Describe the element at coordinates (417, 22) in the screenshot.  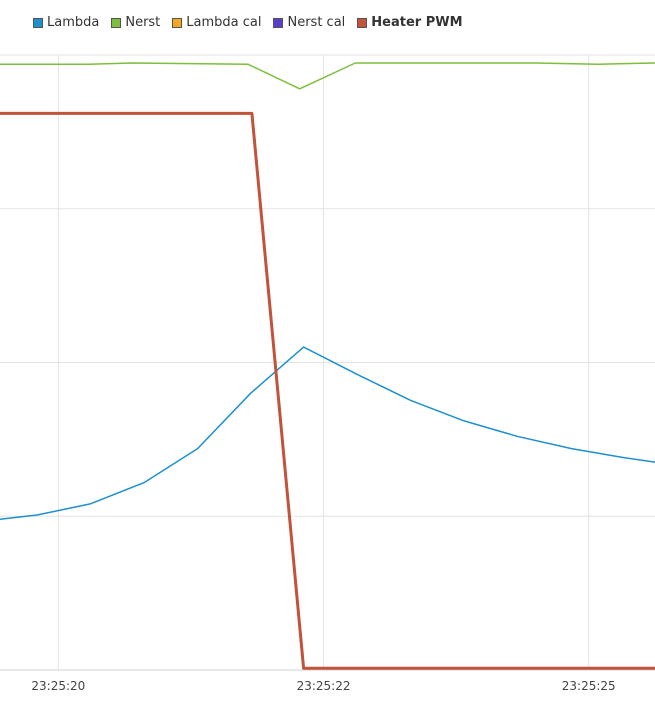
I see `legend-label-heater-pwm: Heater PWM` at that location.